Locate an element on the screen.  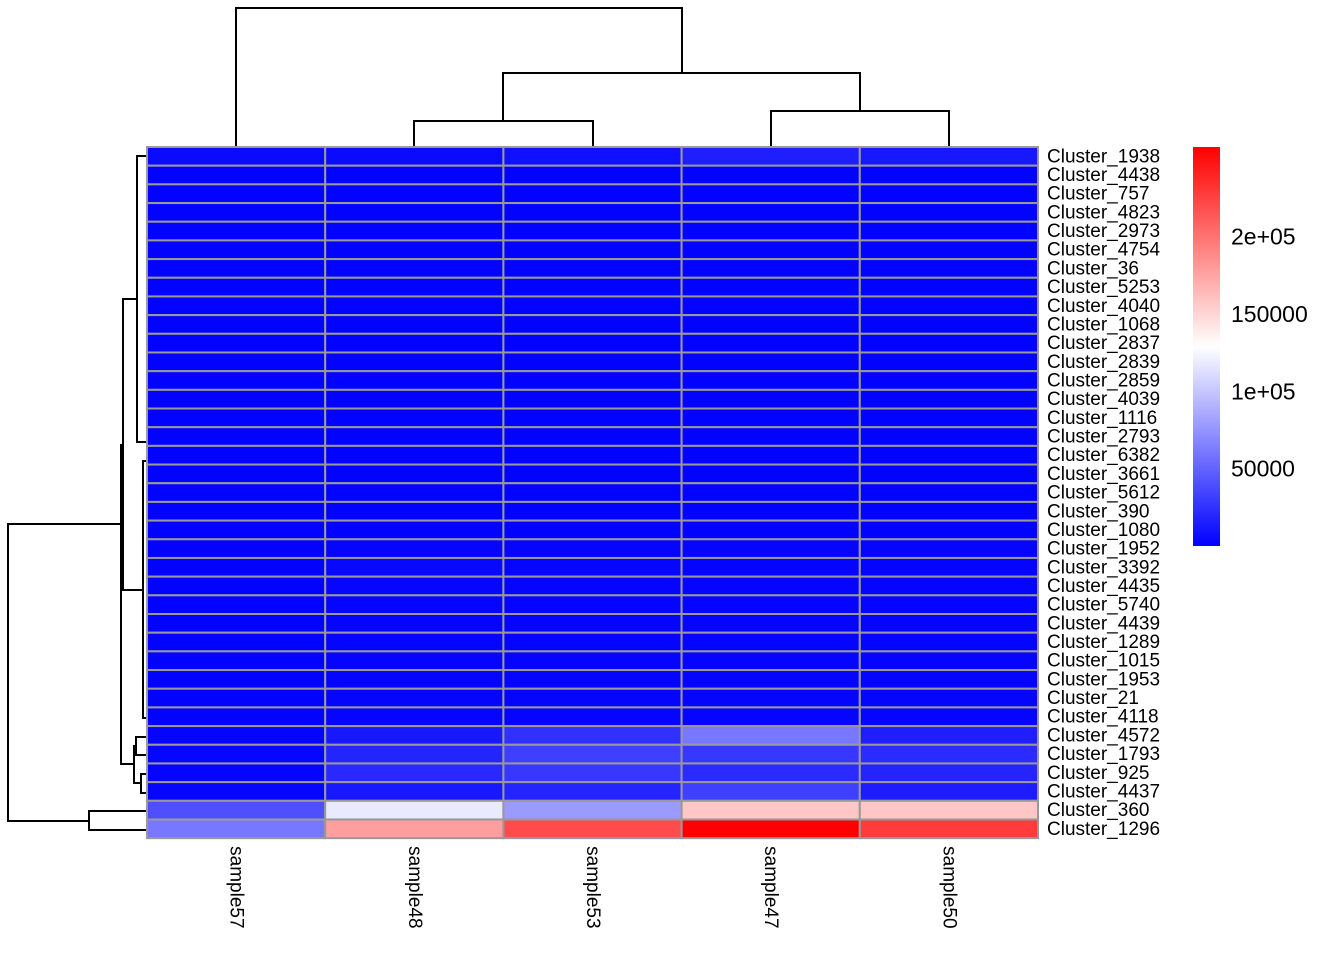
row-label: Cluster_4572 is located at coordinates (1103, 735).